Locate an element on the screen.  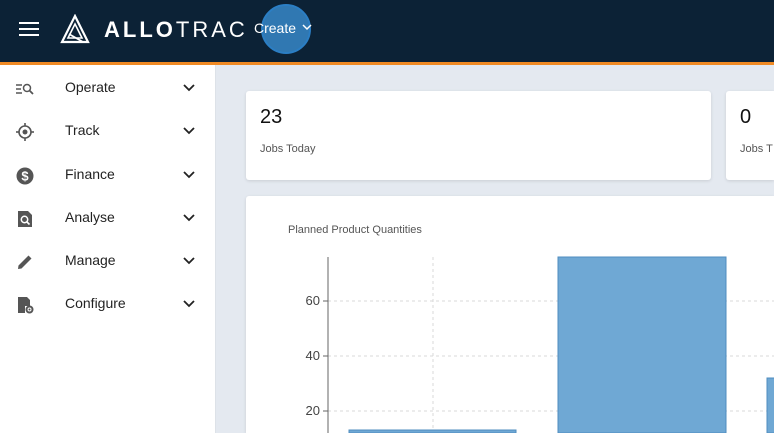
allotrac-logo-icon is located at coordinates (75, 29).